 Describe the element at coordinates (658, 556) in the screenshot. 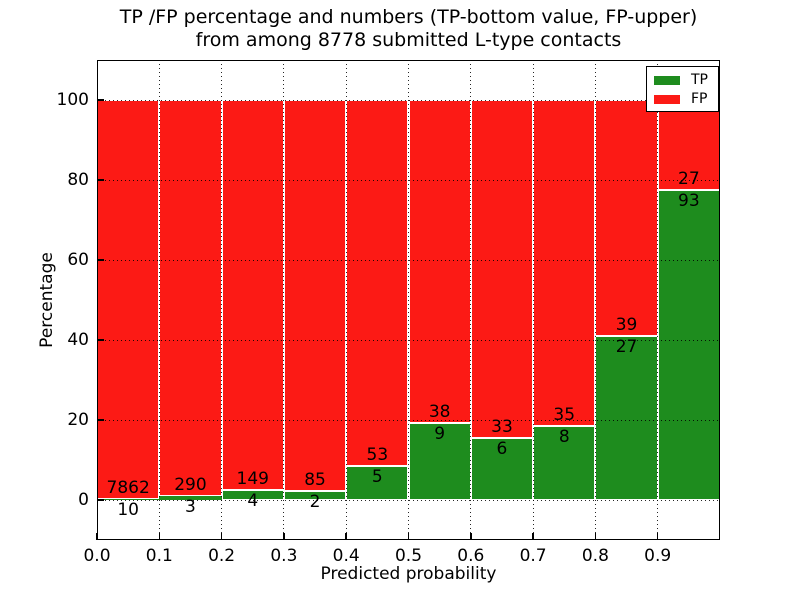

I see `x-tick-label: 0.9` at that location.